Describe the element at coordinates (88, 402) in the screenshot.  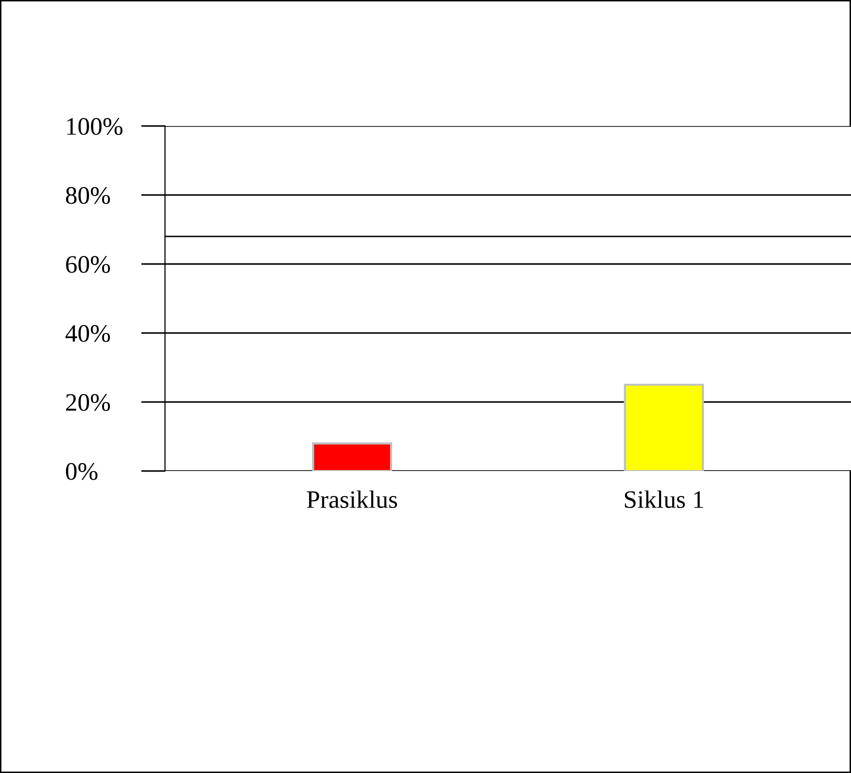
I see `y-tick-label: 20%` at that location.